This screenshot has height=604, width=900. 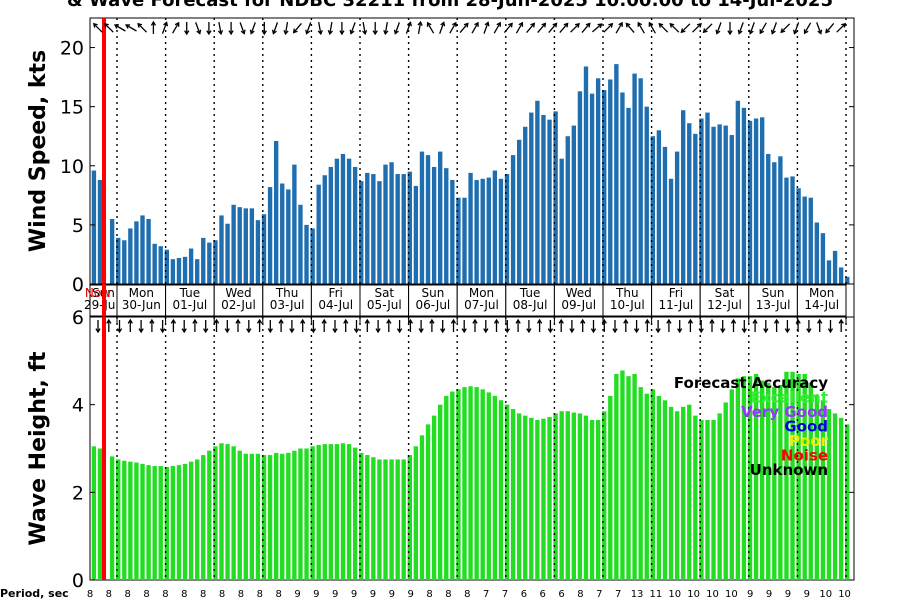 I want to click on period-value: 9, so click(x=807, y=594).